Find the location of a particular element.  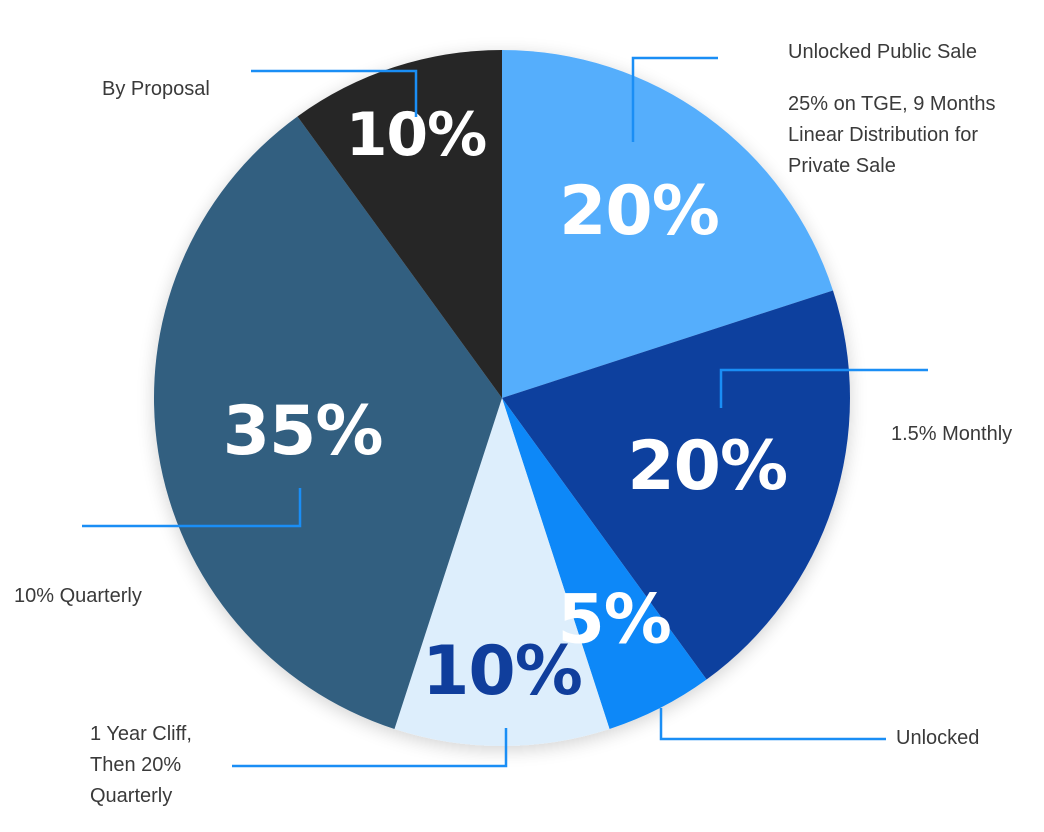

slice-annotation: Unlocked is located at coordinates (937, 738).